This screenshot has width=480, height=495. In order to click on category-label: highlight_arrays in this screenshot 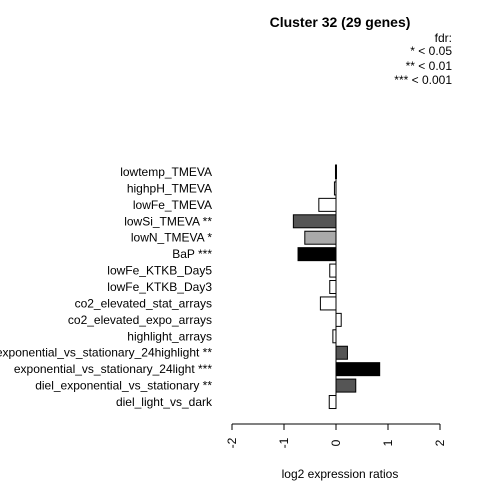, I will do `click(169, 336)`.